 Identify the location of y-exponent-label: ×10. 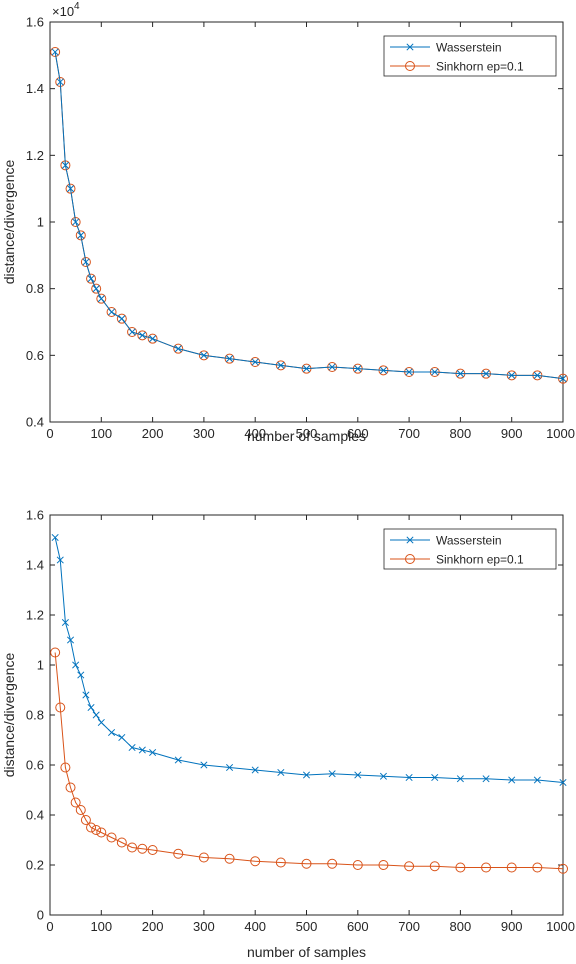
(63, 11).